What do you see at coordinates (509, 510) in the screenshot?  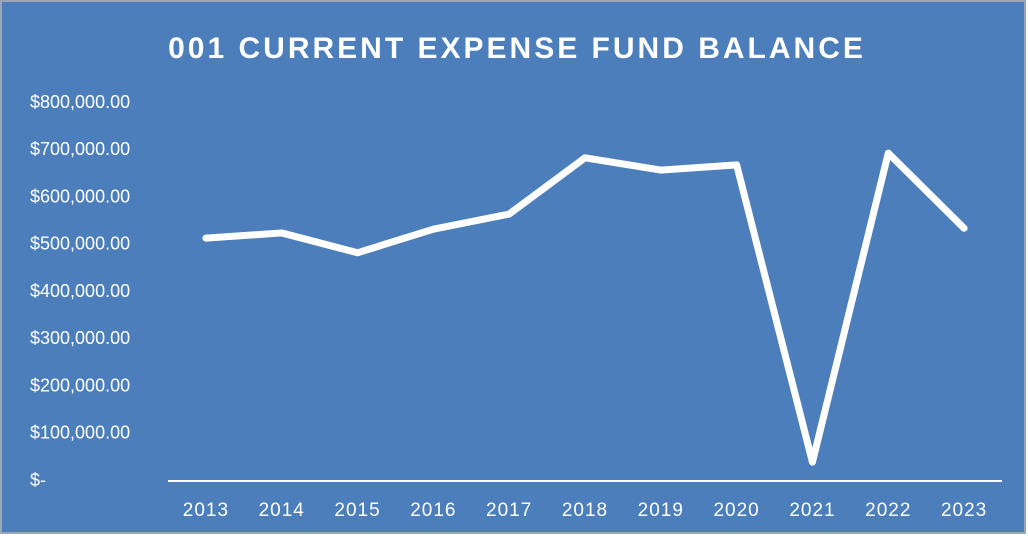 I see `x-tick-label: 2017` at bounding box center [509, 510].